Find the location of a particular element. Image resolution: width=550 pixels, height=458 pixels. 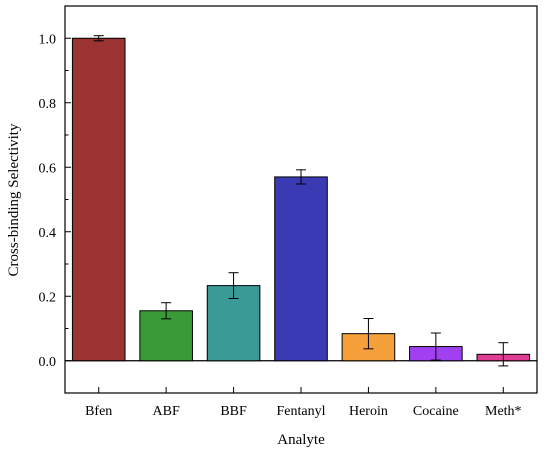

y-tick-label: 0.2 is located at coordinates (48, 297).